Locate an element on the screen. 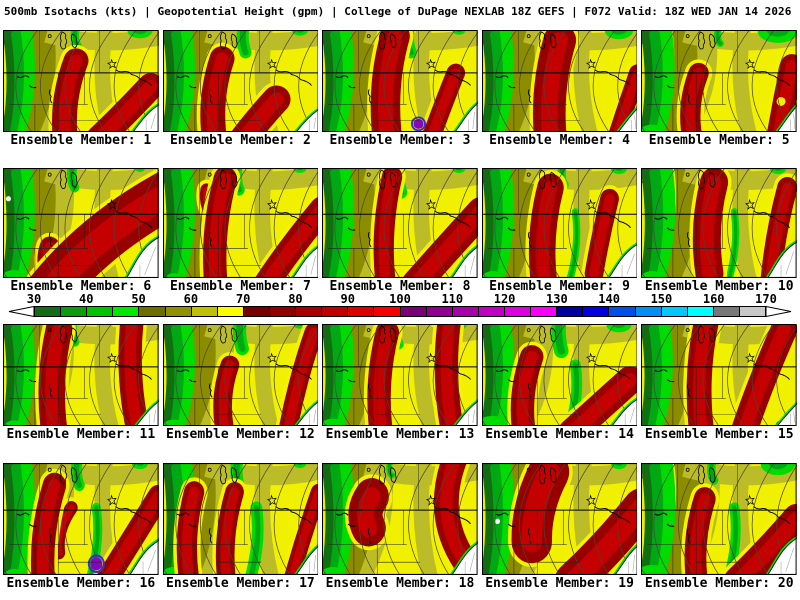 The image size is (800, 600). ensemble-panel-8: Ensemble Member: 8 is located at coordinates (400, 231).